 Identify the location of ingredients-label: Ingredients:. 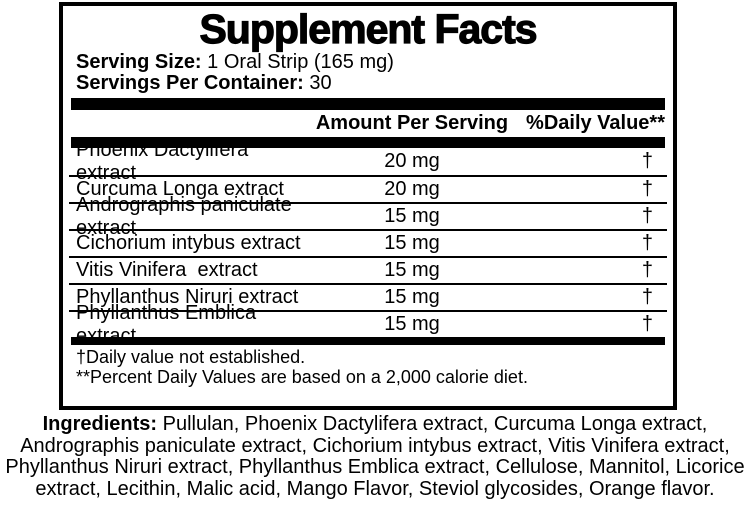
(100, 424).